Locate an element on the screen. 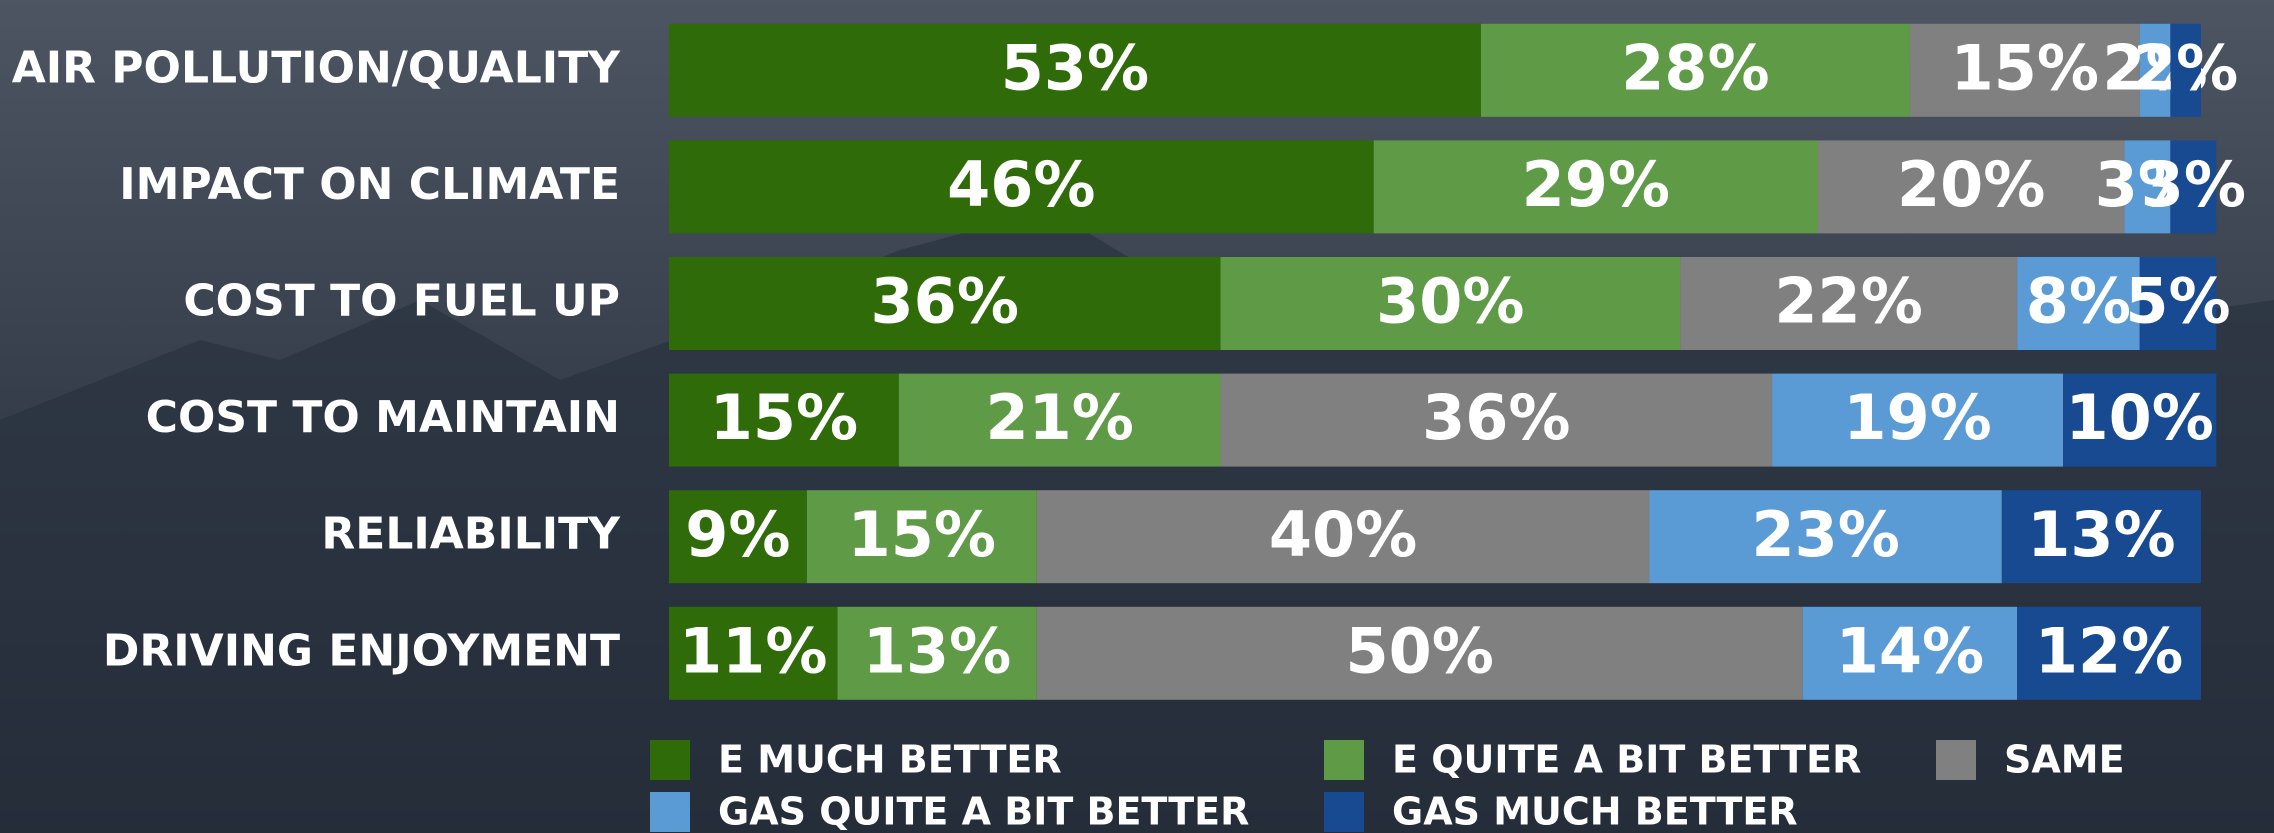 This screenshot has width=2274, height=833. category-label: AIR POLLUTION/QUALITY is located at coordinates (316, 67).